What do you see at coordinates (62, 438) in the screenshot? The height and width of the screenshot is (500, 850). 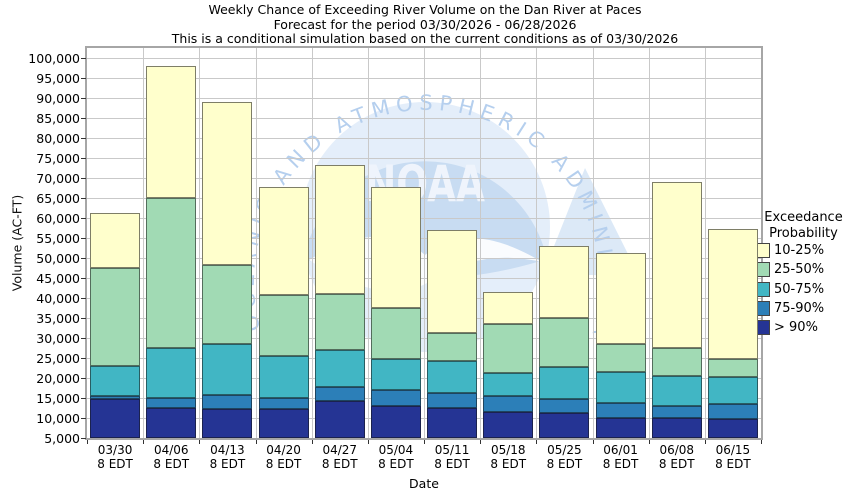 I see `y-tick-label: 5,000` at bounding box center [62, 438].